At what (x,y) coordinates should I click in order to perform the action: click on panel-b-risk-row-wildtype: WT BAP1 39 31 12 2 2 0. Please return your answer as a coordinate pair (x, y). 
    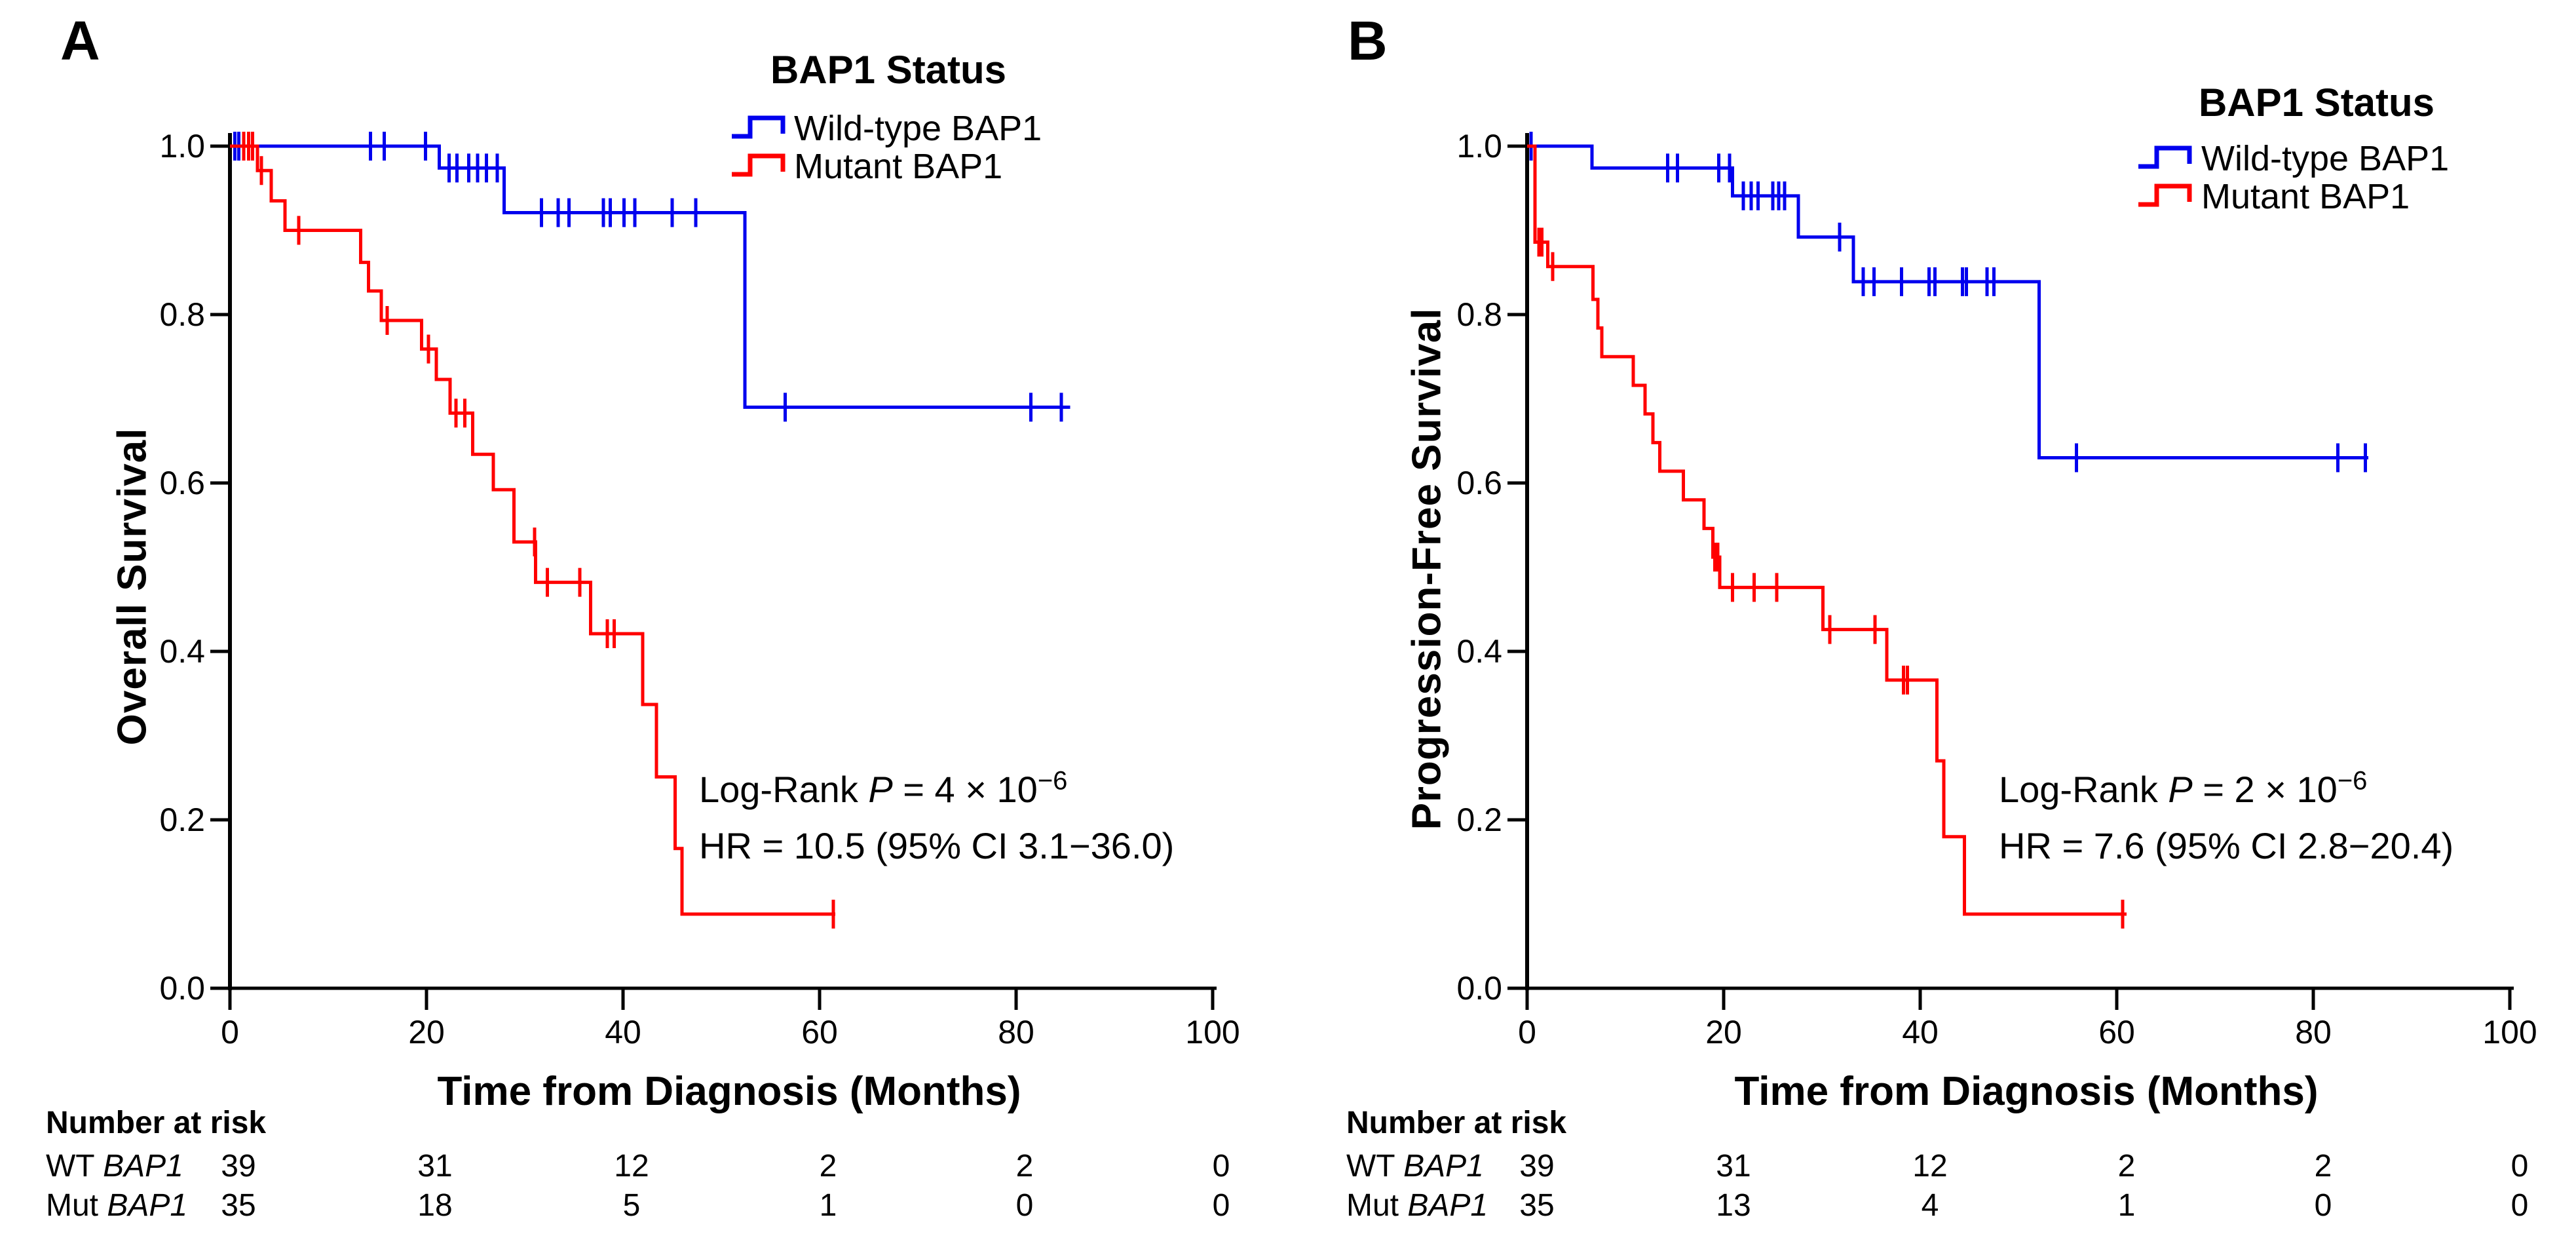
    Looking at the image, I should click on (1288, 1166).